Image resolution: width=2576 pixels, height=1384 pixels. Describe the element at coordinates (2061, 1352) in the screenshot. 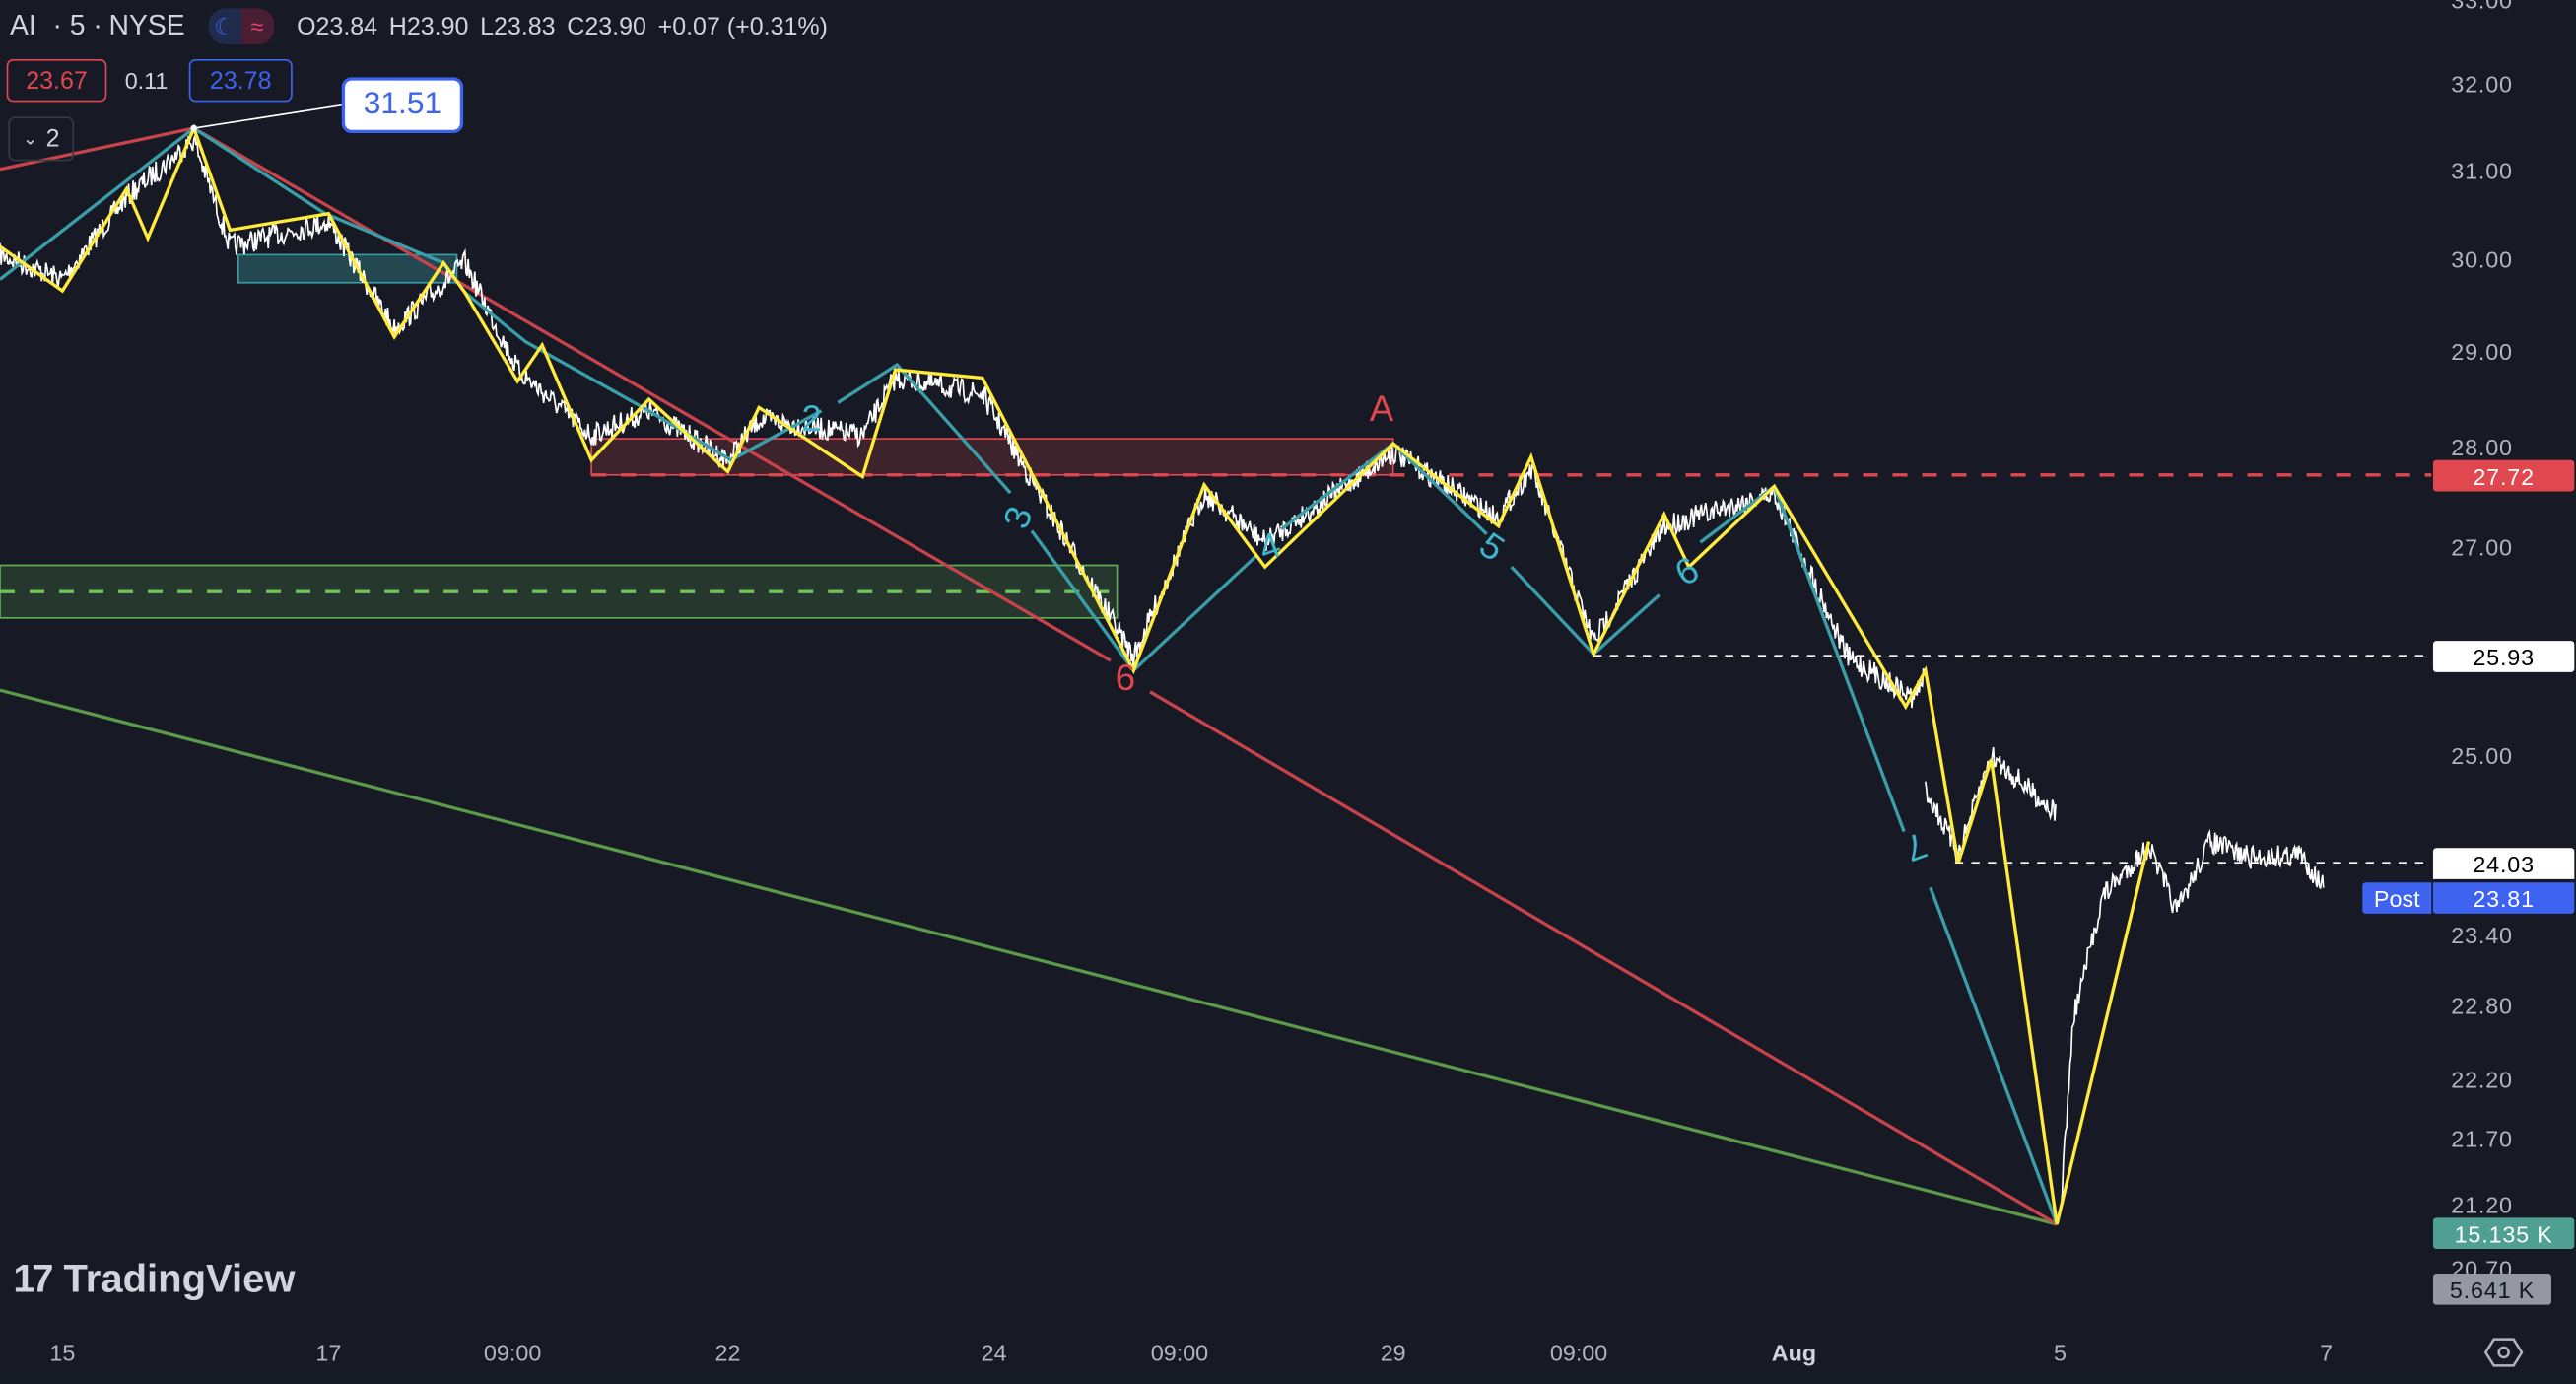

I see `time-tick: 5` at that location.